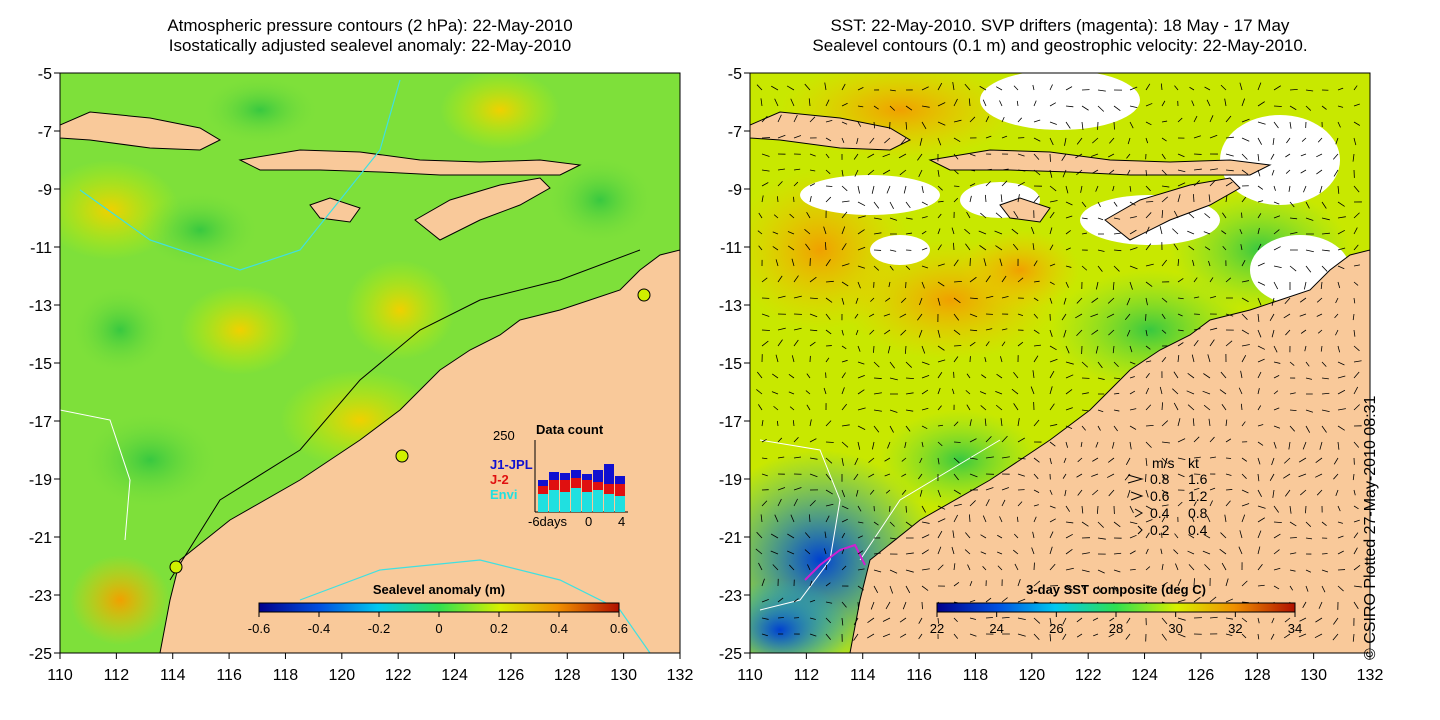 Image resolution: width=1440 pixels, height=720 pixels. Describe the element at coordinates (1116, 607) in the screenshot. I see `right-colorbar-ramp` at that location.